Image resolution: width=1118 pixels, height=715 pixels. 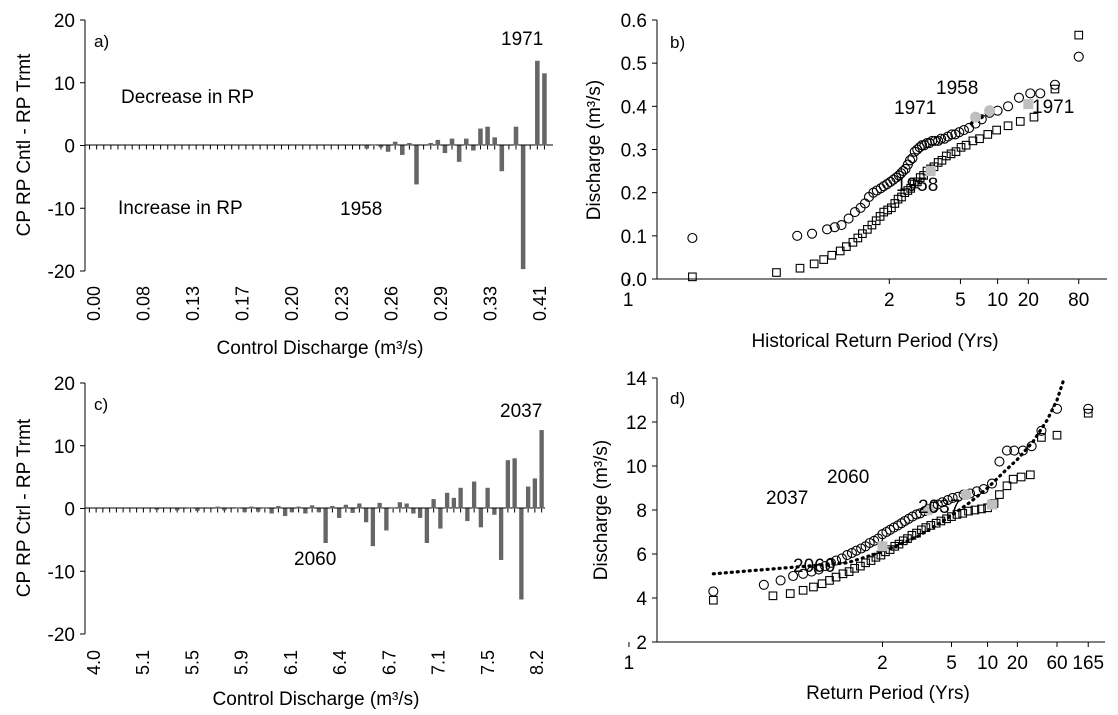 I want to click on panel-a-annotation-increase: Increase in RP, so click(x=180, y=208).